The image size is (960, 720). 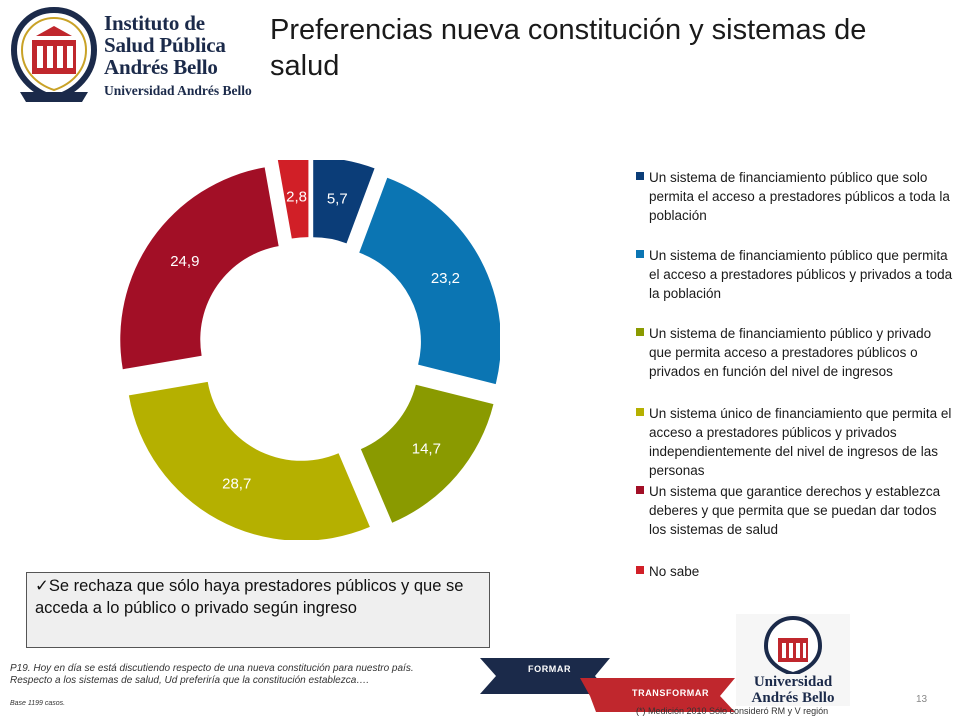 What do you see at coordinates (184, 261) in the screenshot?
I see `slice-value-label: 24,9` at bounding box center [184, 261].